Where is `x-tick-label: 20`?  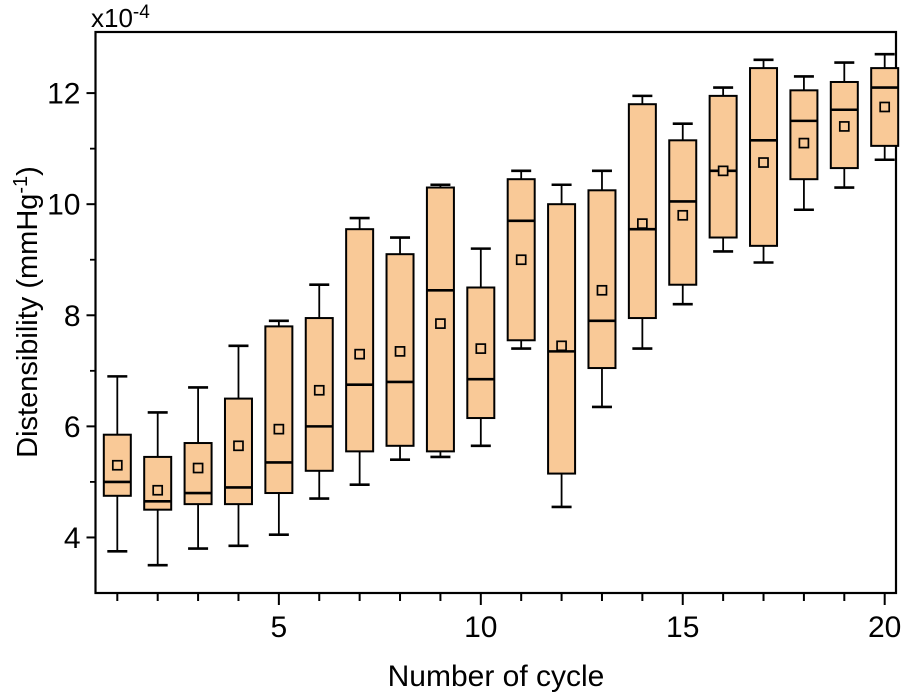 x-tick-label: 20 is located at coordinates (884, 627).